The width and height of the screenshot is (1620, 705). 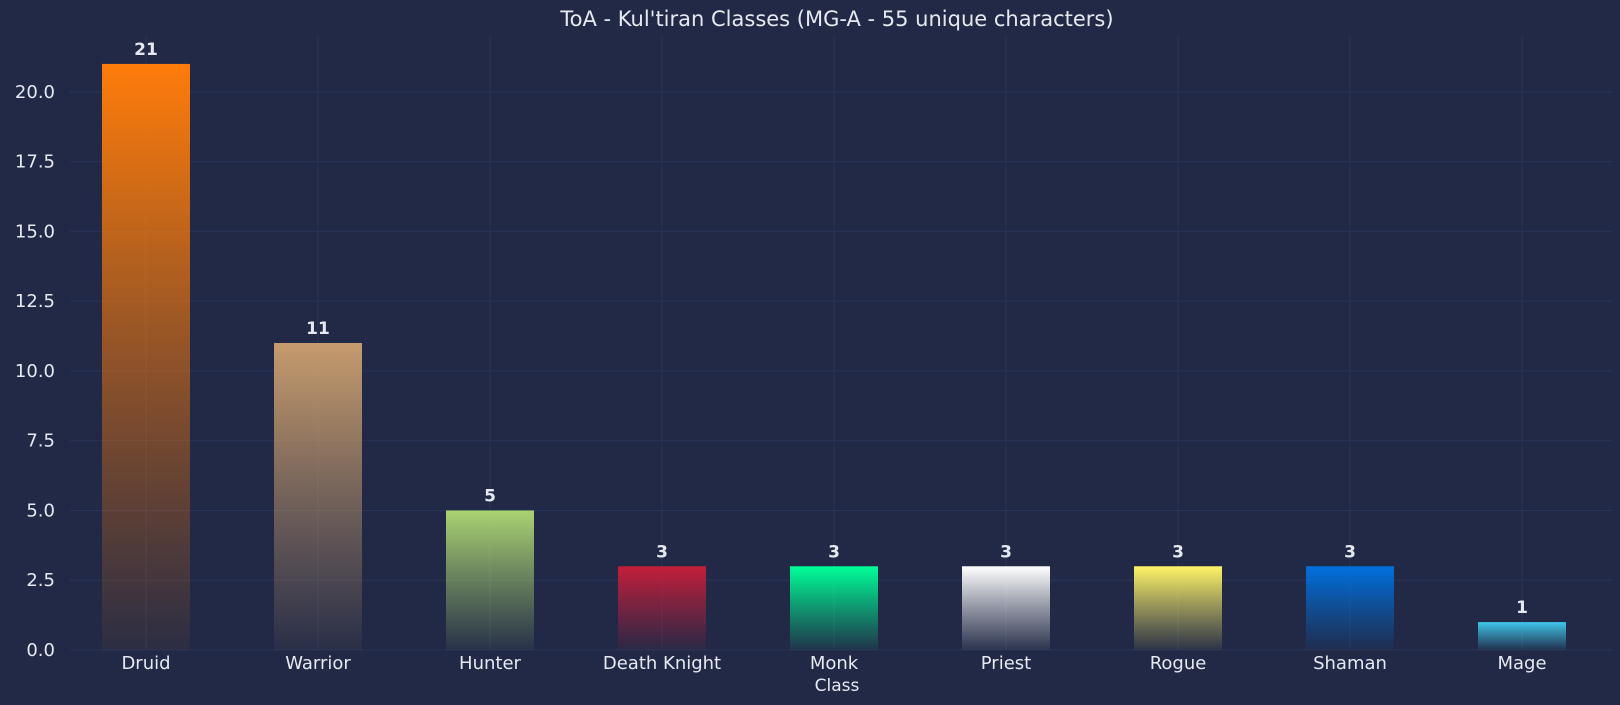 I want to click on bar-monk, so click(x=834, y=608).